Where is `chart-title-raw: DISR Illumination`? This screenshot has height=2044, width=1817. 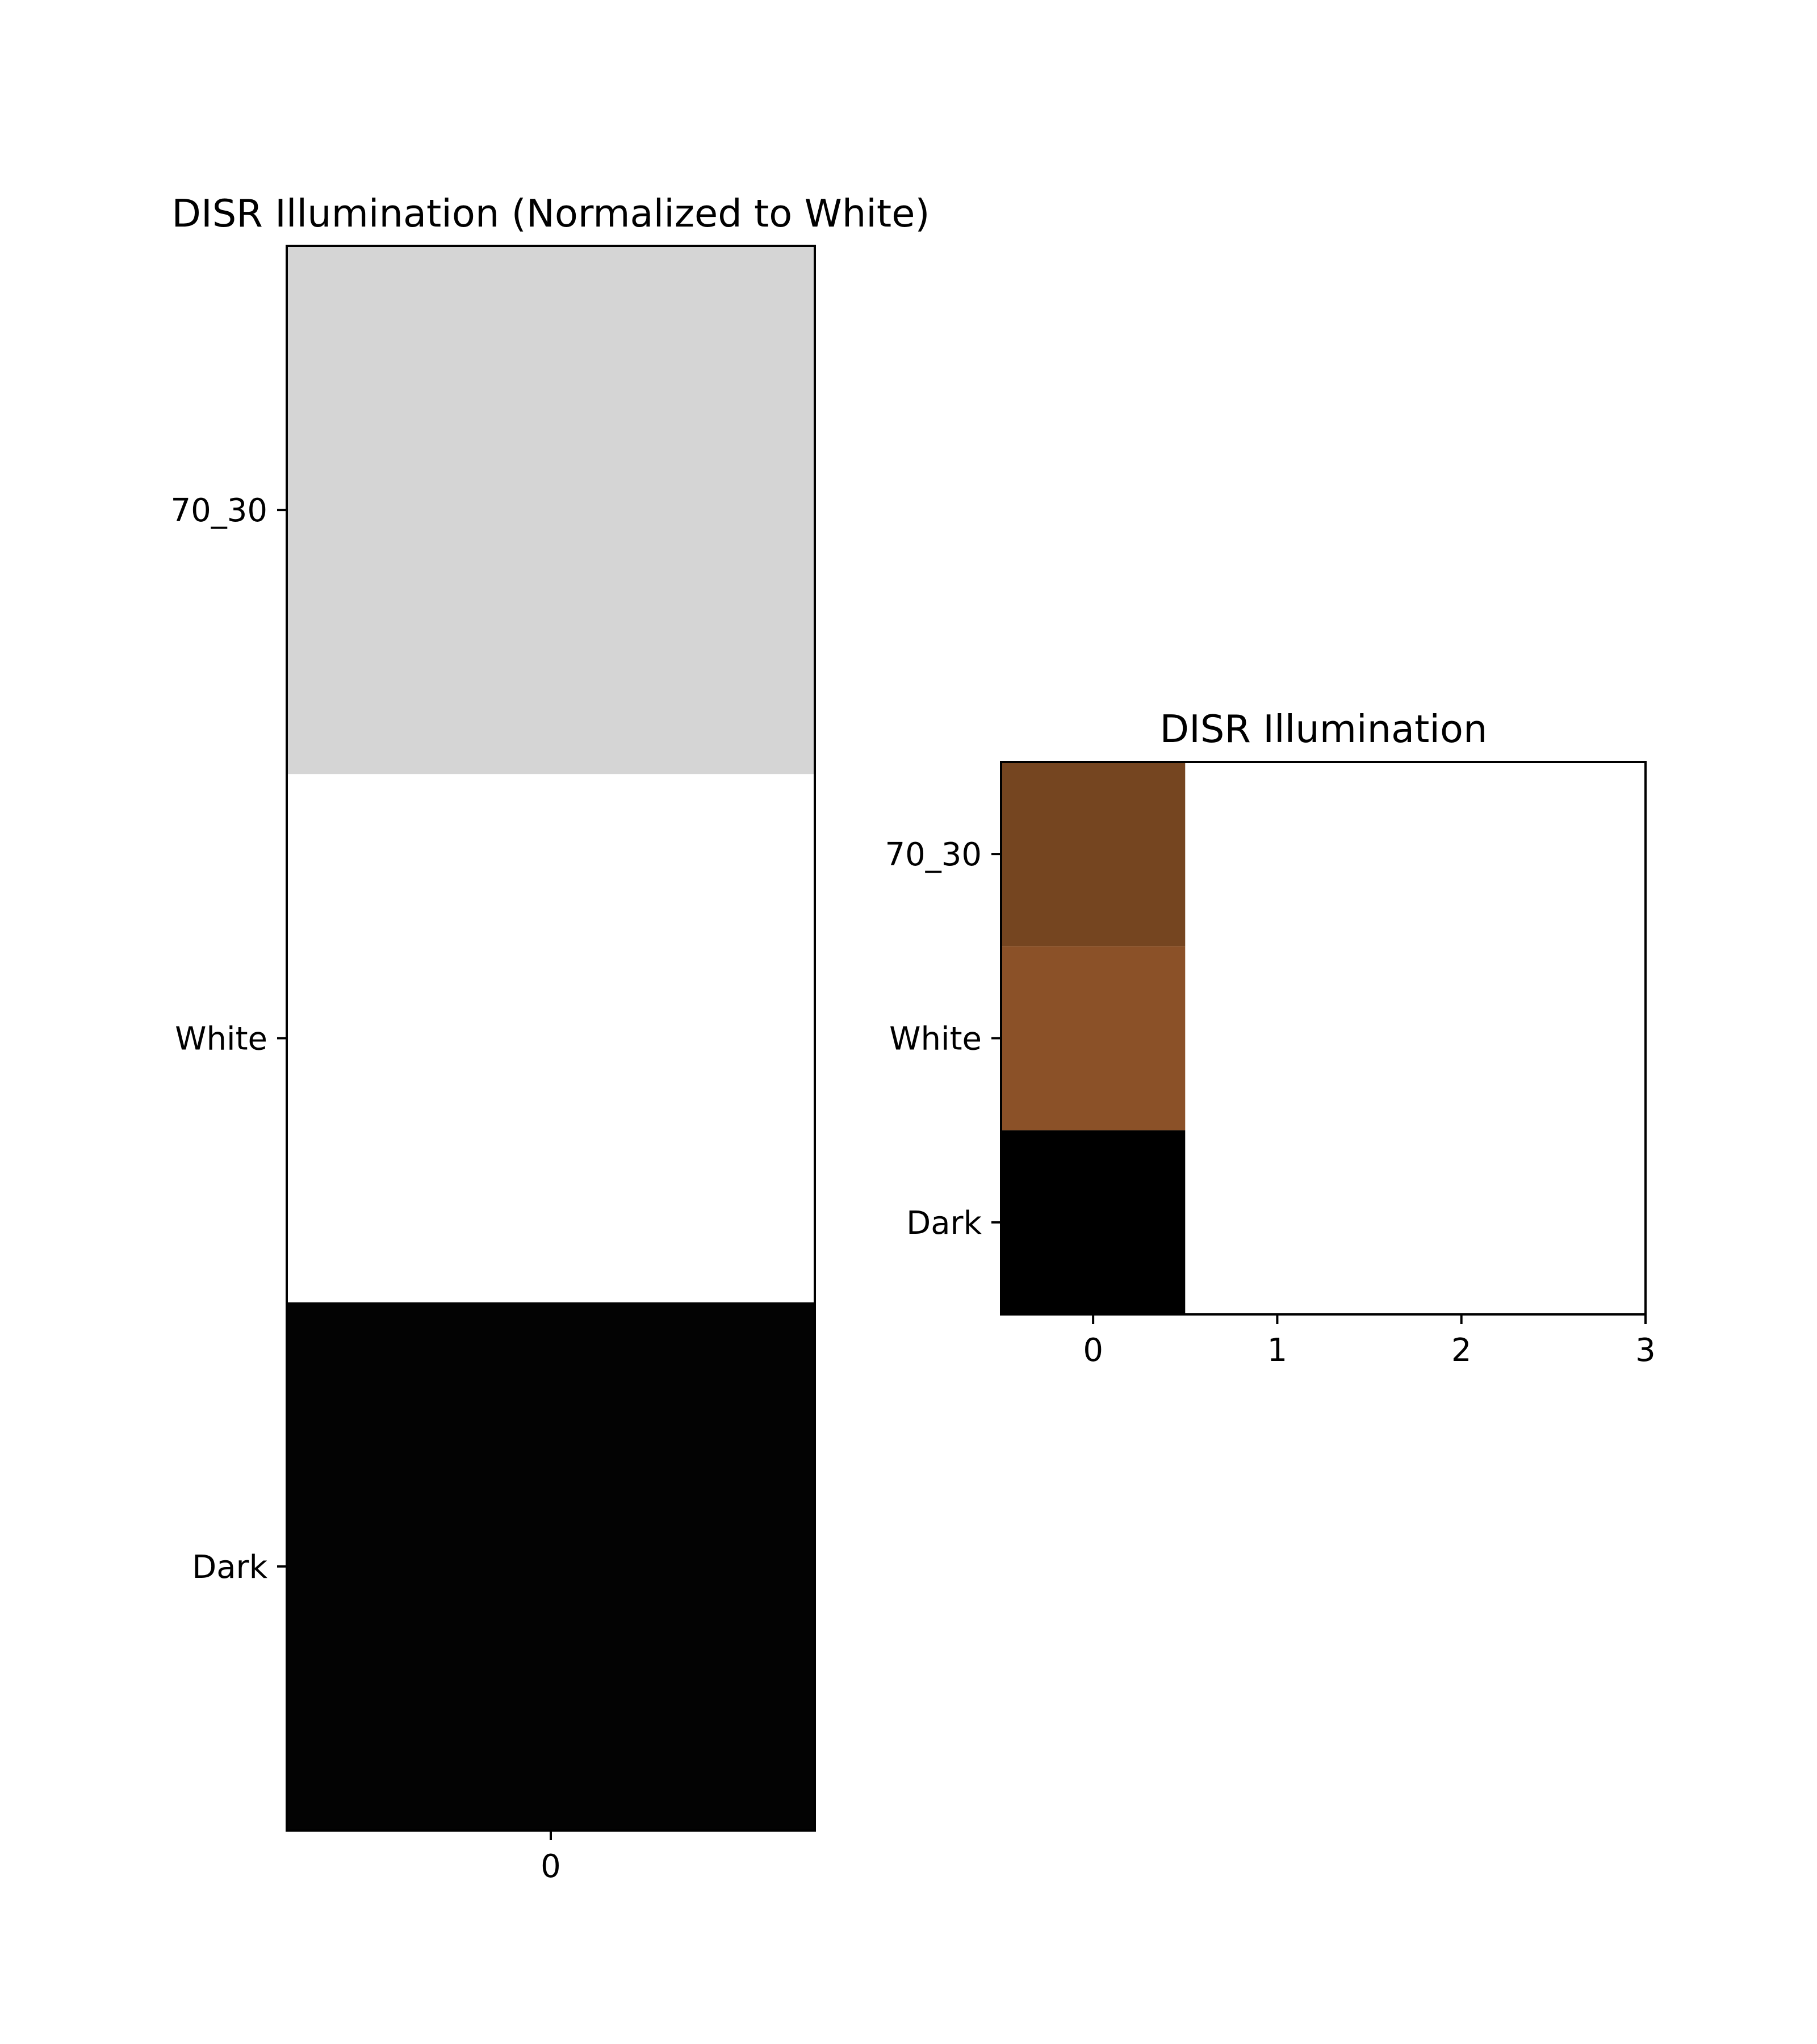
chart-title-raw: DISR Illumination is located at coordinates (1324, 729).